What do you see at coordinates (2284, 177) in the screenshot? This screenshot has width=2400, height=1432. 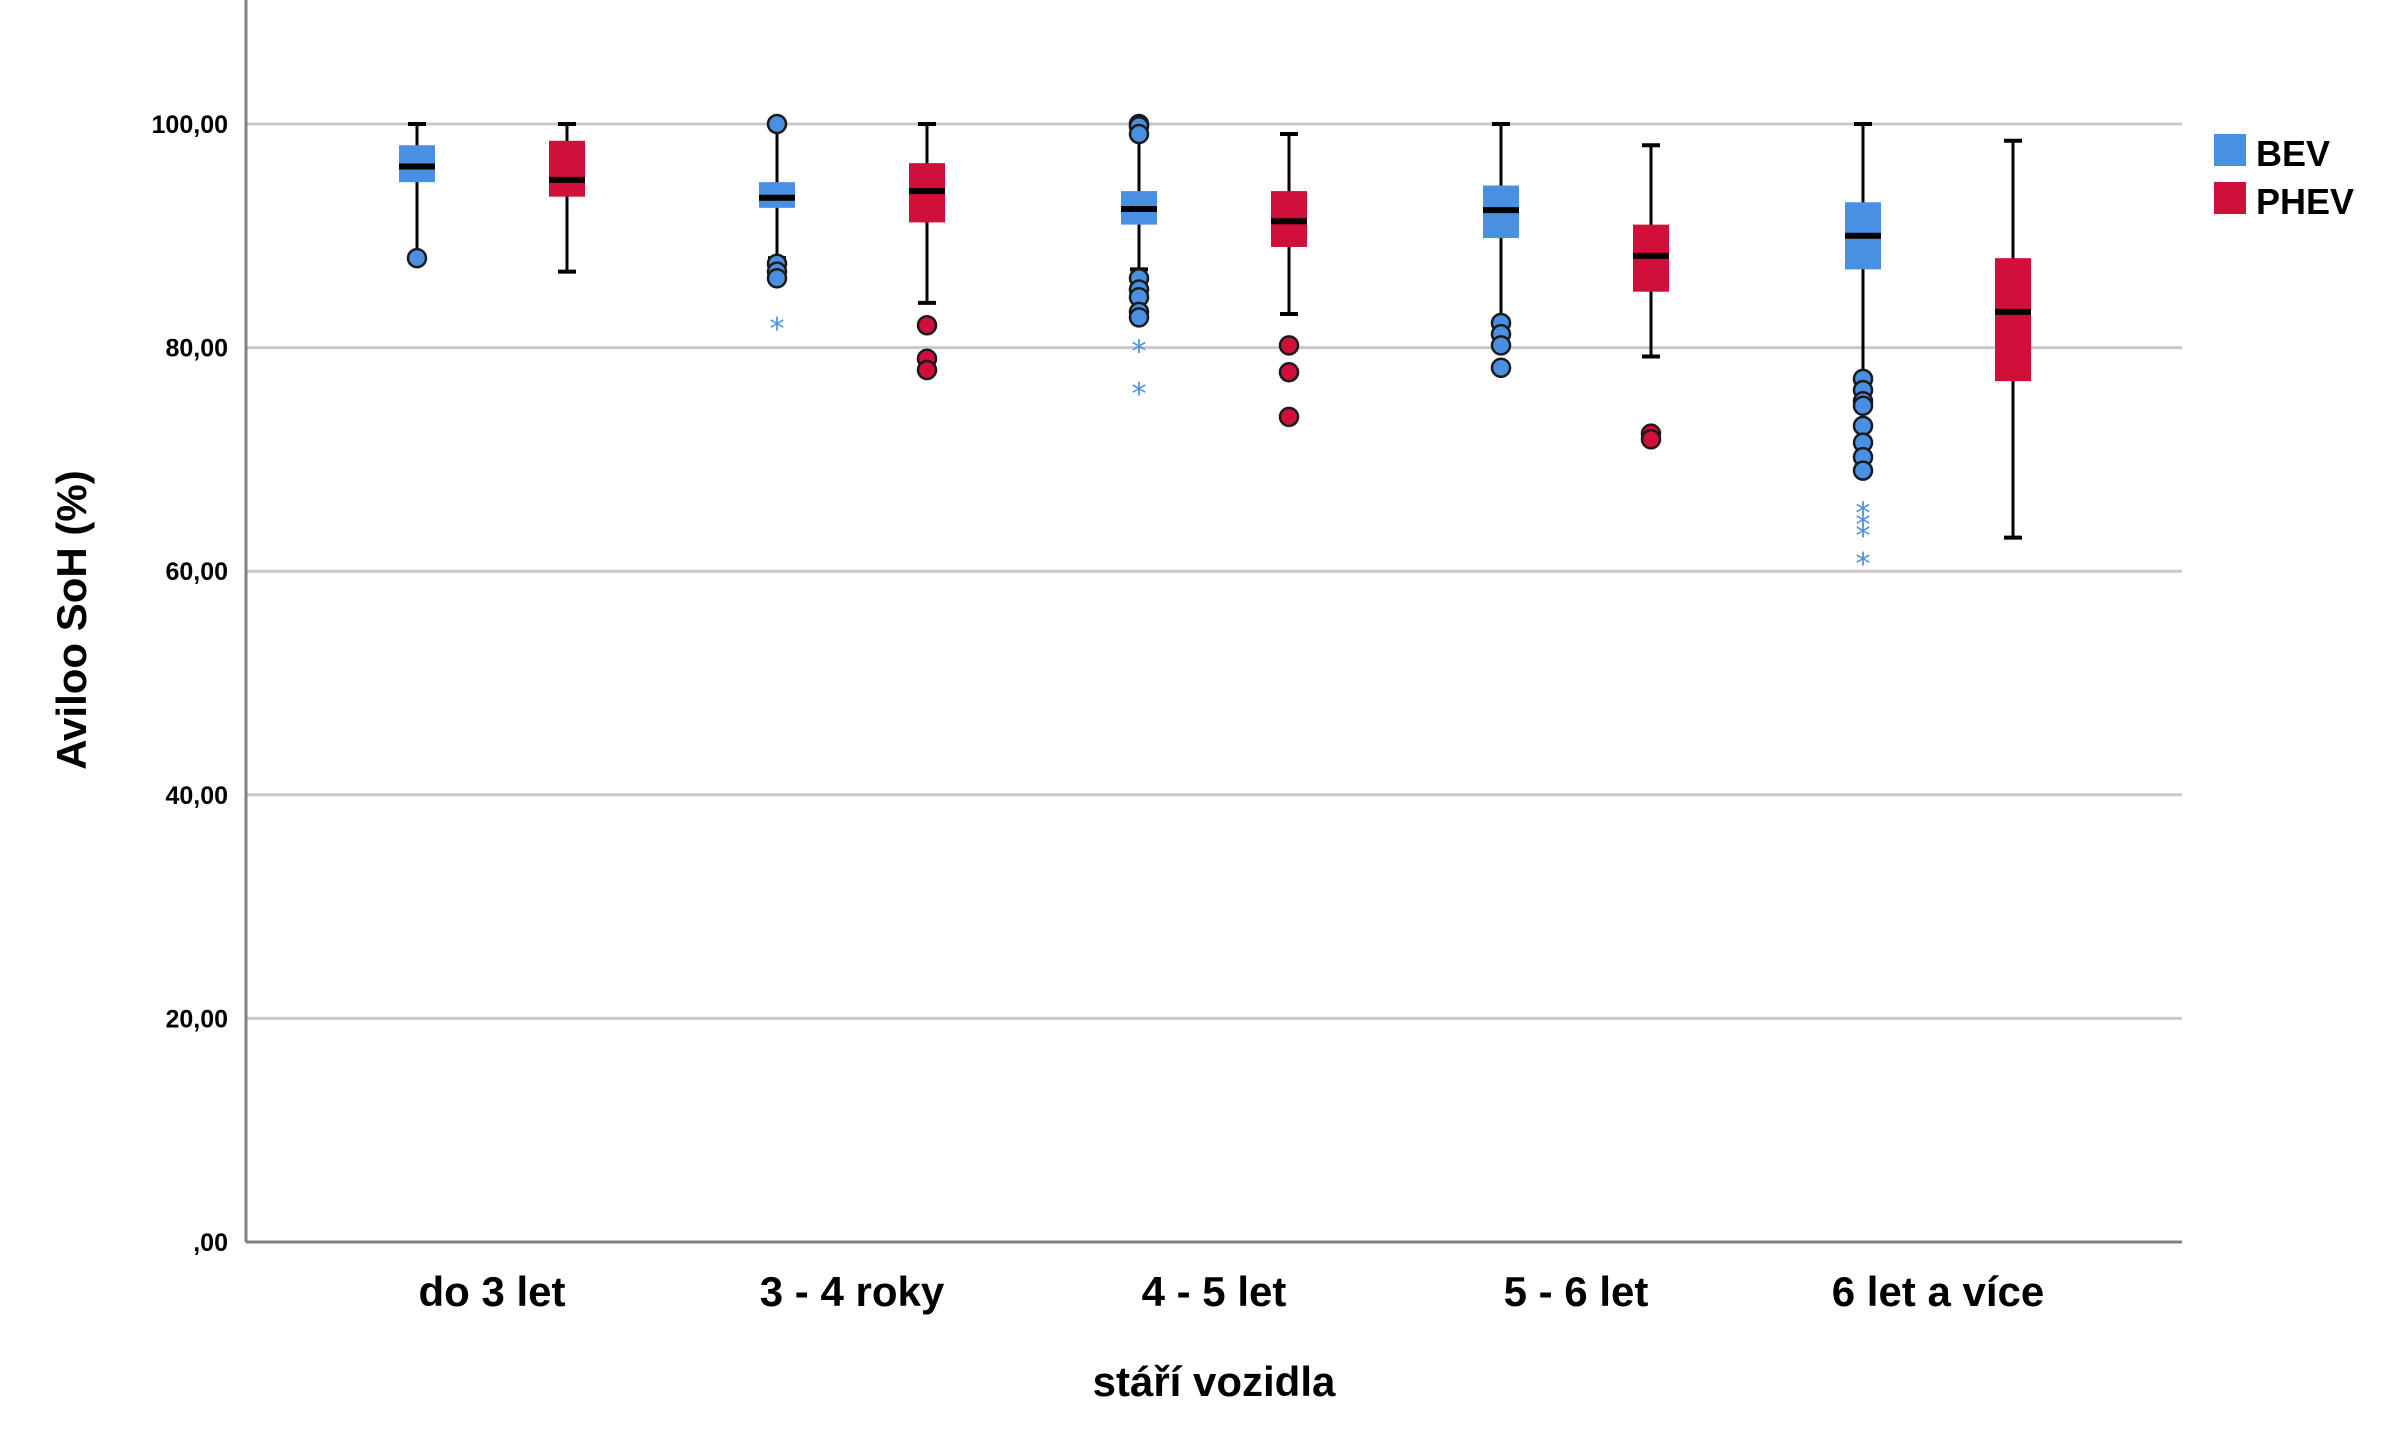 I see `legend: BEV PHEV` at bounding box center [2284, 177].